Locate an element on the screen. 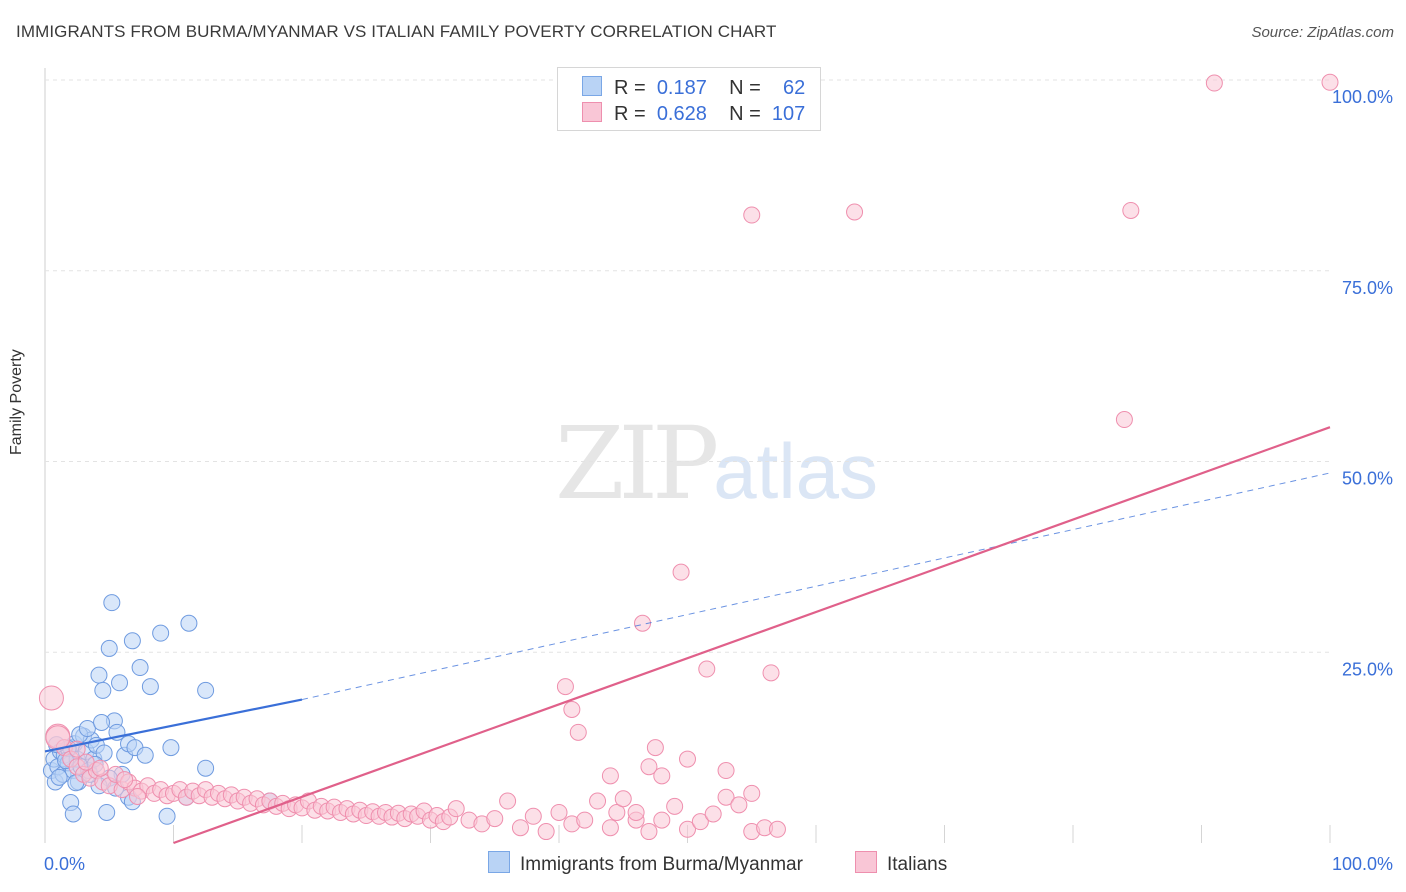 The image size is (1406, 892). legend-row-italians: R = 0.628 N = 107 is located at coordinates (693, 114).